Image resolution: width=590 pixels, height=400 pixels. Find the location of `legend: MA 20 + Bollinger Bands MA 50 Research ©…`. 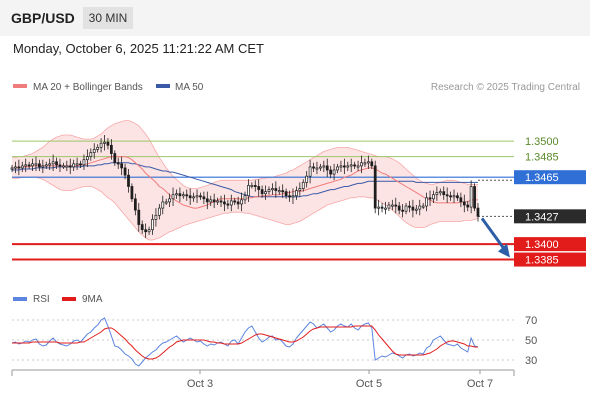

legend: MA 20 + Bollinger Bands MA 50 Research ©… is located at coordinates (296, 87).